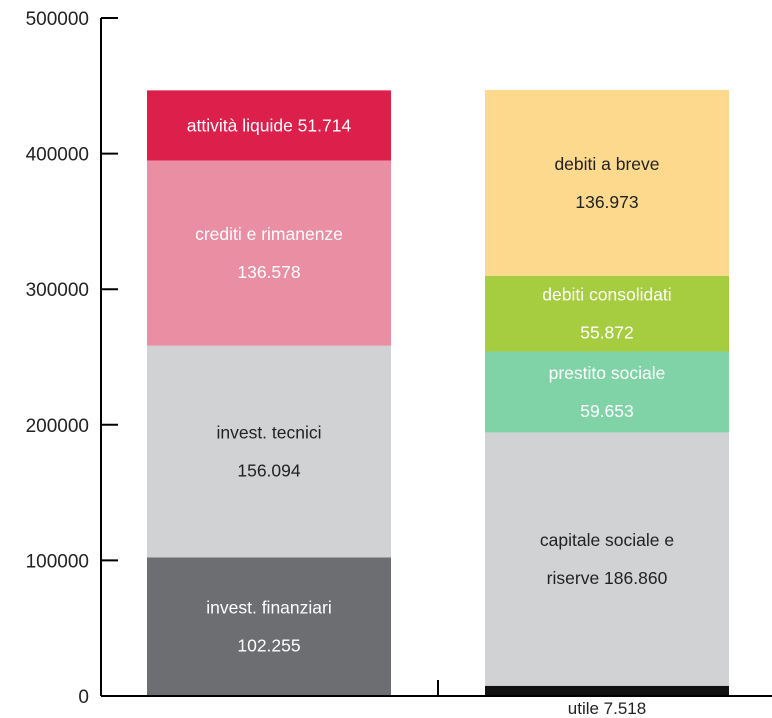 The height and width of the screenshot is (718, 772). What do you see at coordinates (607, 708) in the screenshot?
I see `below-bar-label: utile 7.518` at bounding box center [607, 708].